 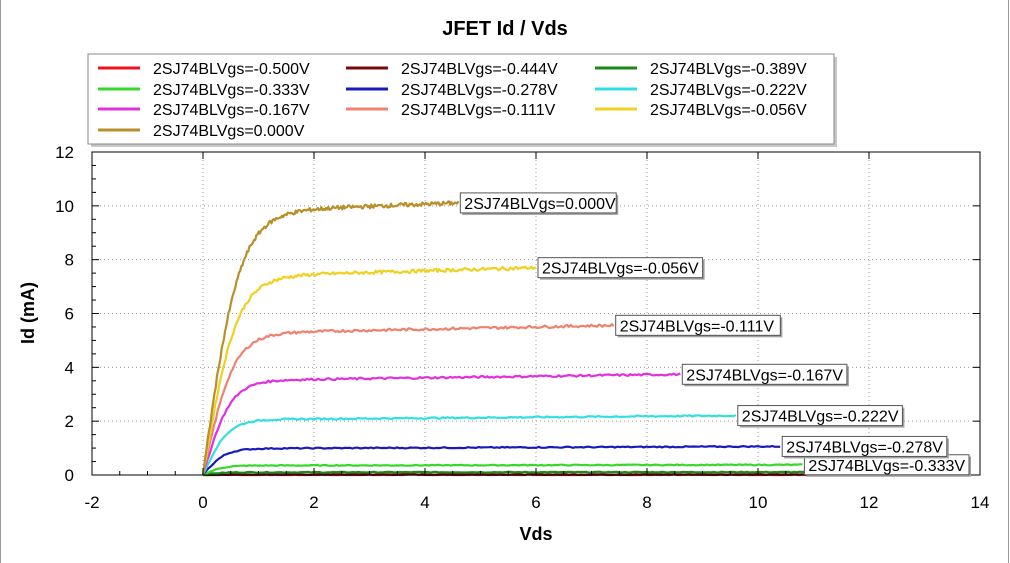 I want to click on y-tick-label: 6, so click(x=69, y=314).